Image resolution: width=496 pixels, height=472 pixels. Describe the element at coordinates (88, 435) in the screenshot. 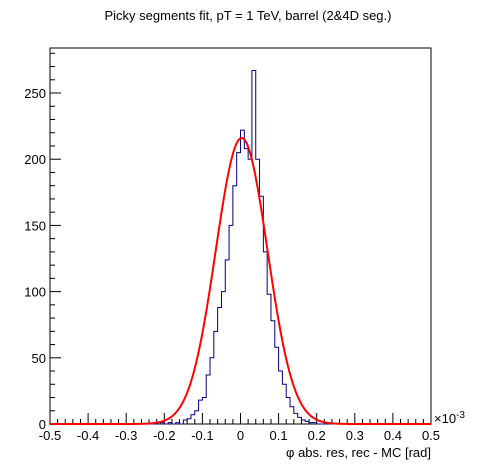

I see `x-tick-label: -0.4` at that location.